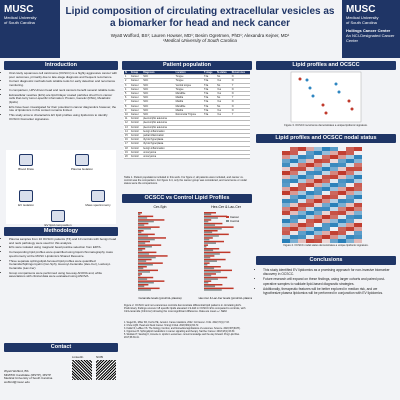  Describe the element at coordinates (158, 140) in the screenshot. I see `table-cell: thyroid hyperplasia` at that location.